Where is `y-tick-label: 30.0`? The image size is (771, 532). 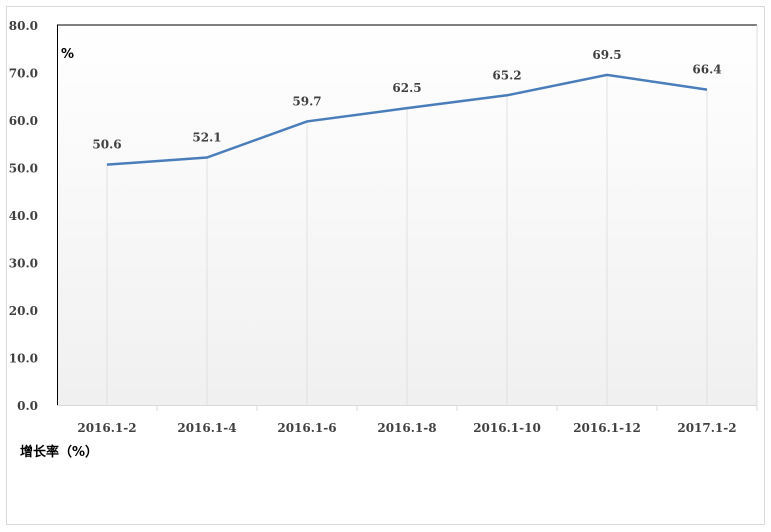 y-tick-label: 30.0 is located at coordinates (23, 264).